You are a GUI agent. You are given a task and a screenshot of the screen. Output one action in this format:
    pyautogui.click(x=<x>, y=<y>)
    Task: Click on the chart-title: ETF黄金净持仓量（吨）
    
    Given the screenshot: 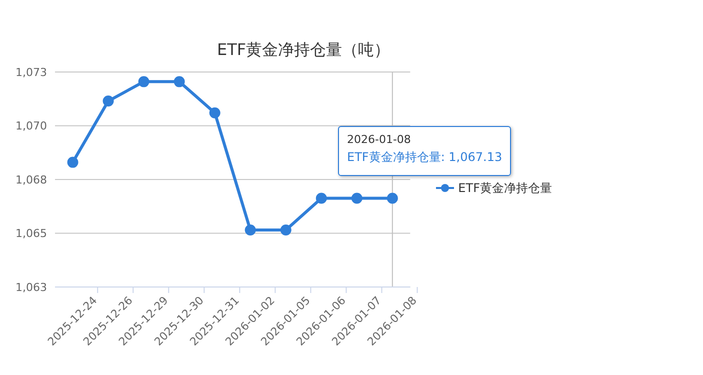 What is the action you would take?
    pyautogui.click(x=304, y=50)
    